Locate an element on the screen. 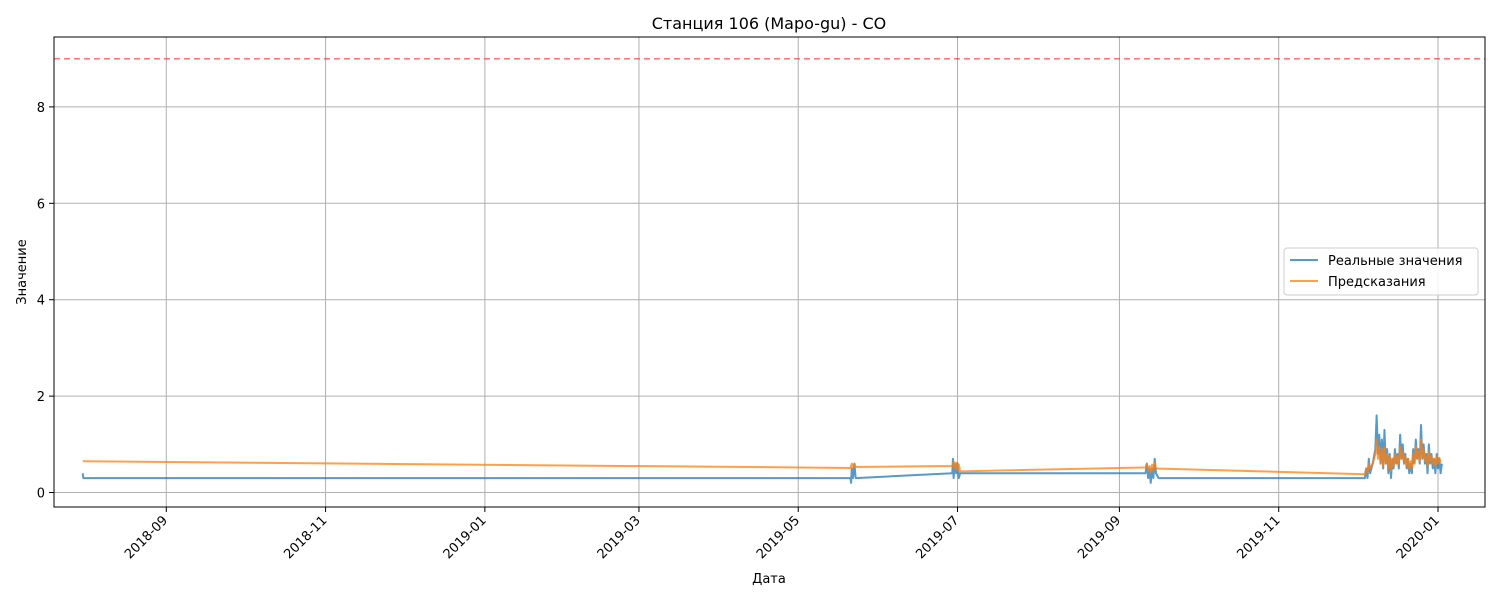 The height and width of the screenshot is (600, 1500). y-tick-label: 8 is located at coordinates (41, 108).